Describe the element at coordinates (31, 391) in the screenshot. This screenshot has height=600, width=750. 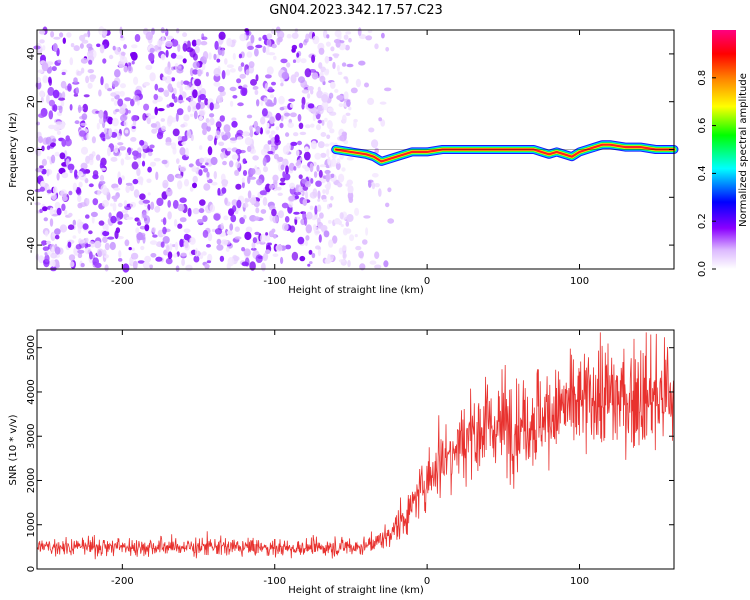
I see `snr-y-tick-label: 4000` at that location.